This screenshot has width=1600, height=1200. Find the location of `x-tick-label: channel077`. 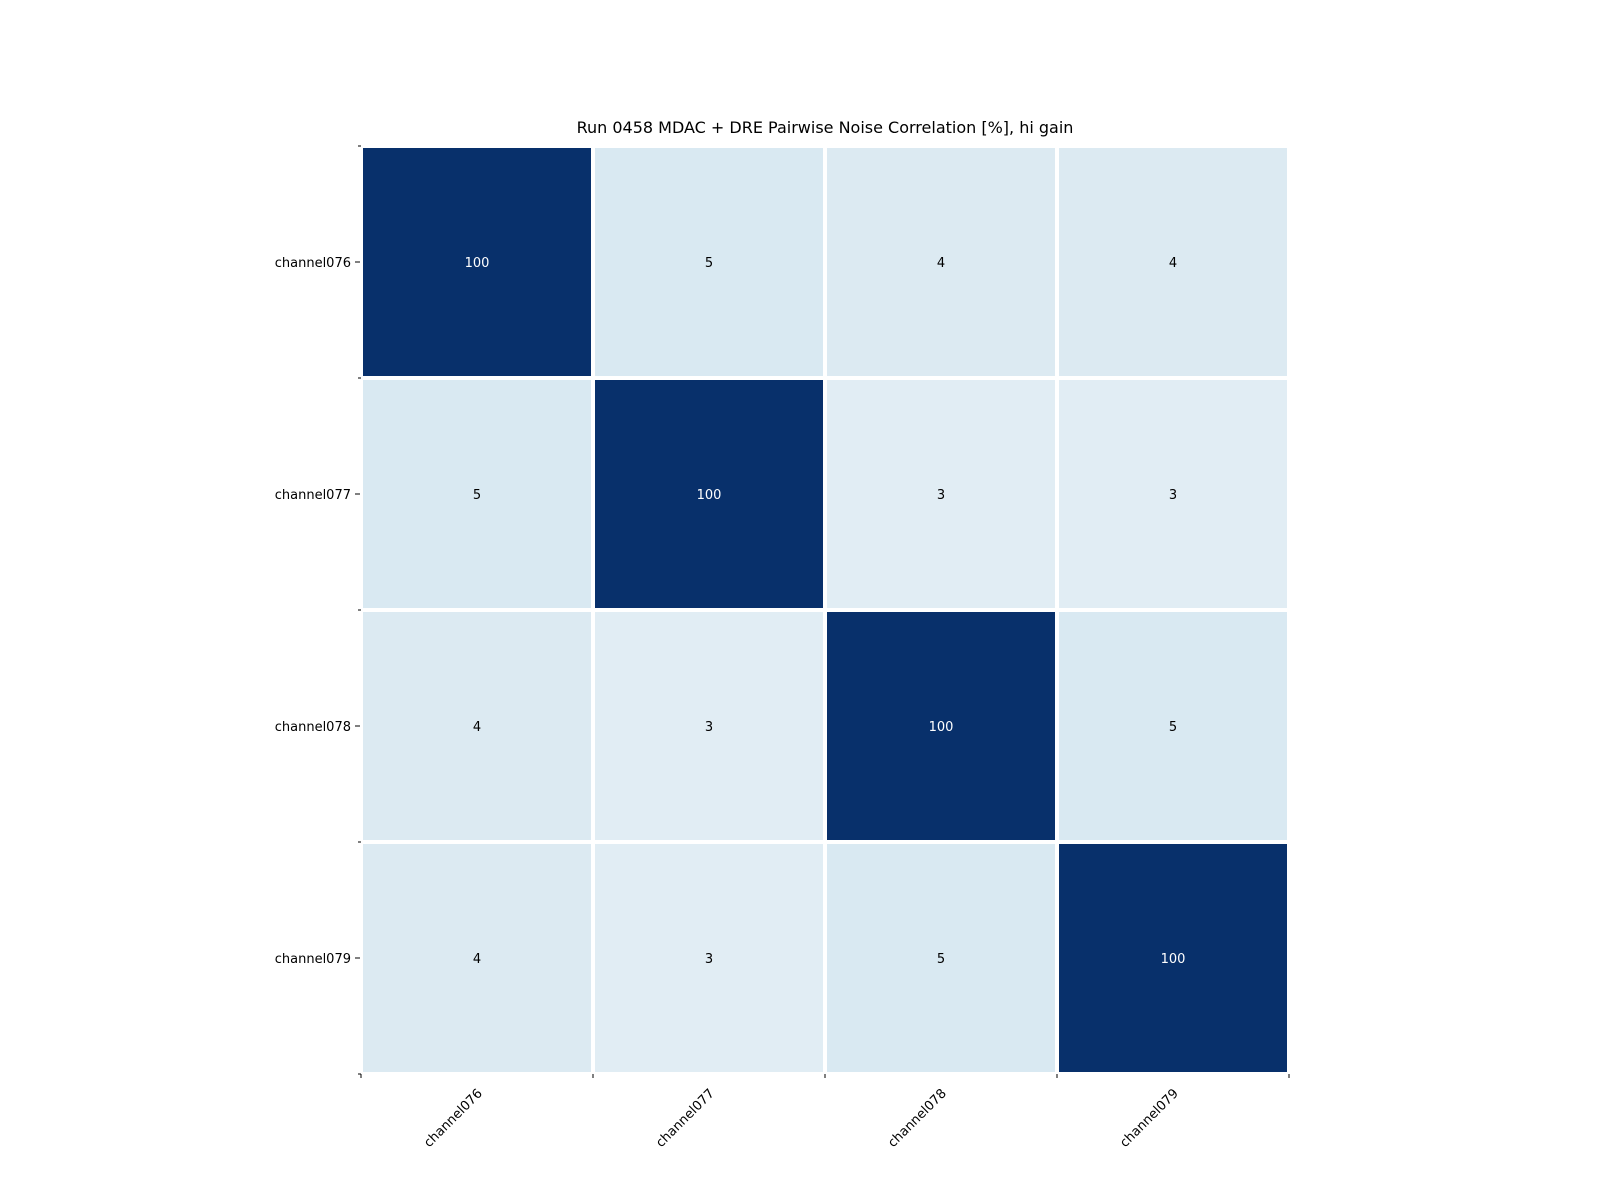

x-tick-label: channel077 is located at coordinates (685, 1118).